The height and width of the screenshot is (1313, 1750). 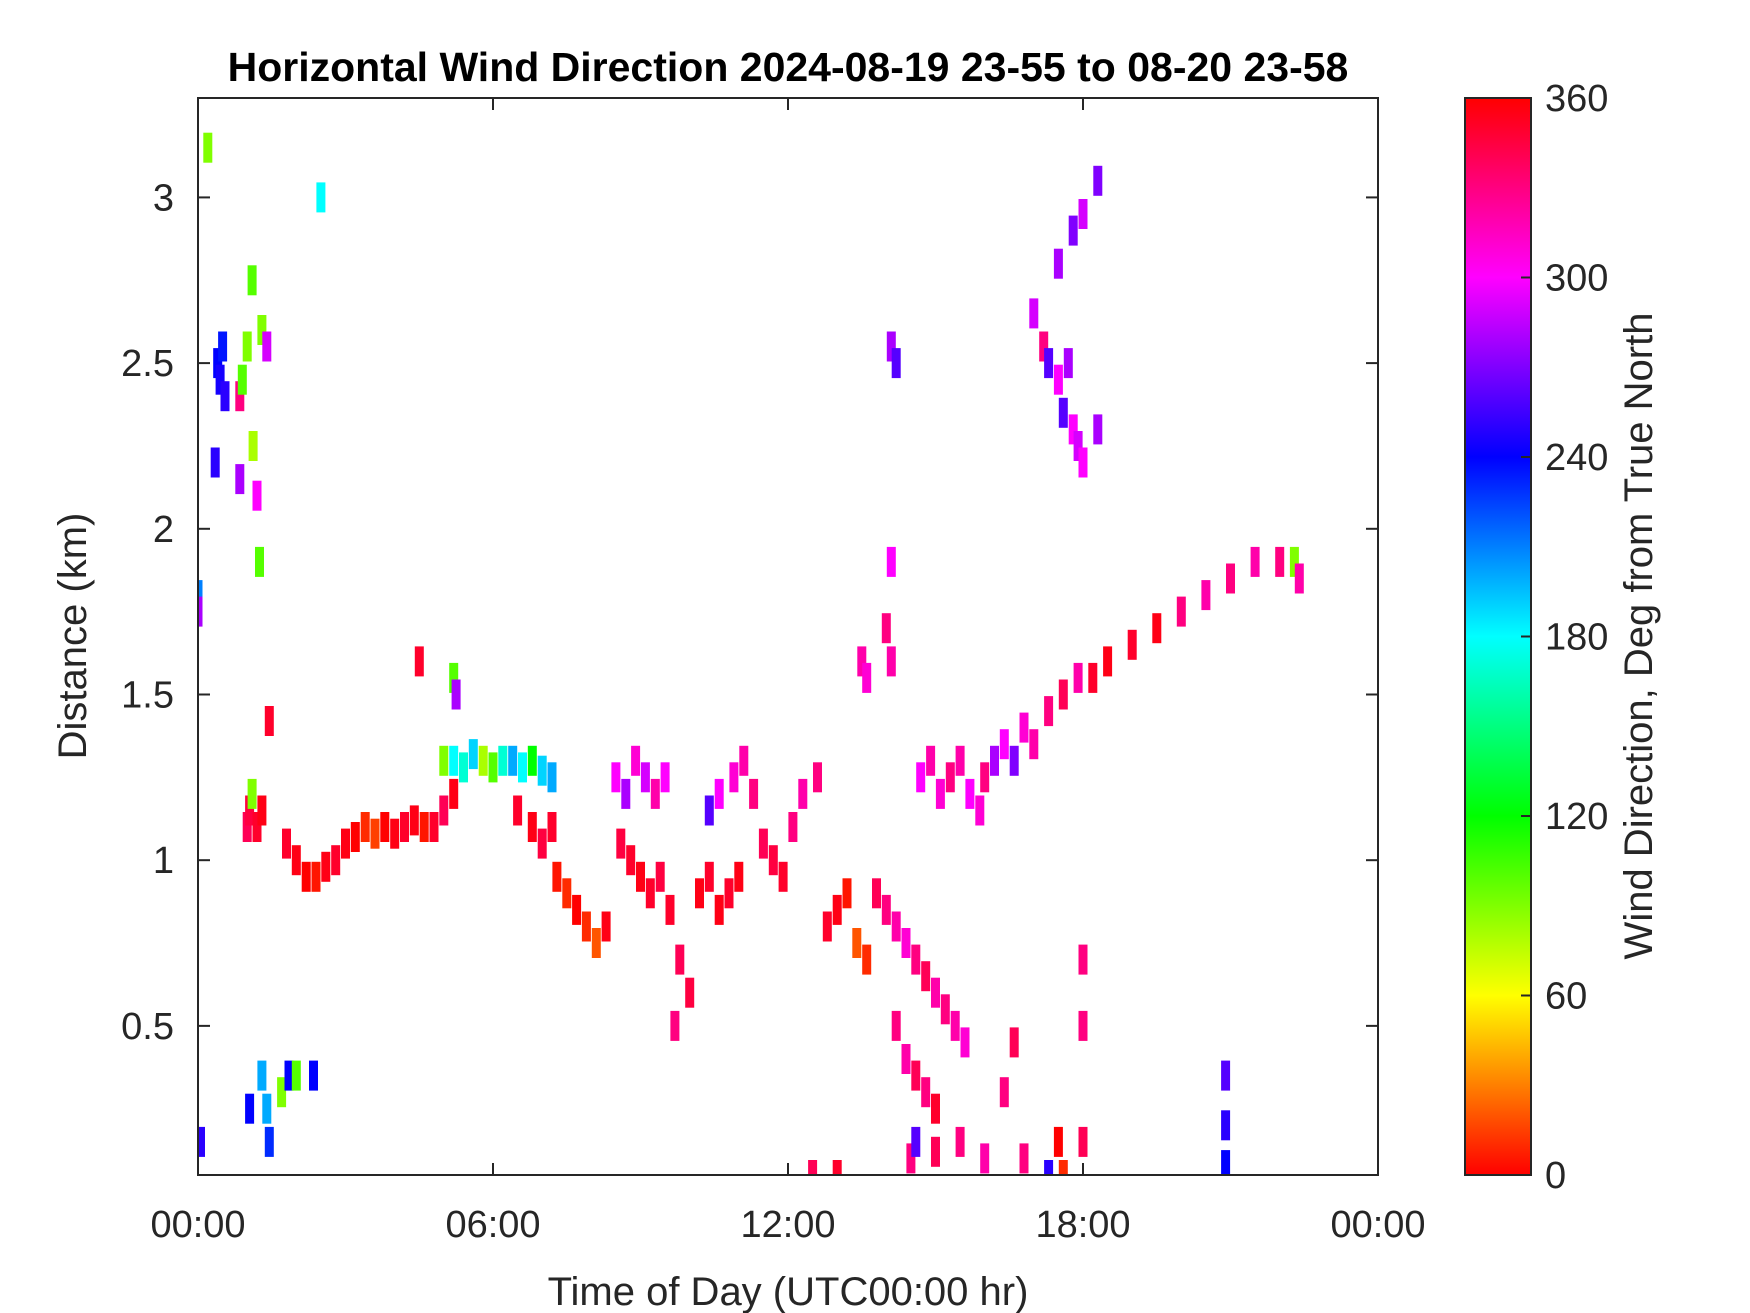 I want to click on colorbar-tick-label: 0, so click(x=1555, y=1176).